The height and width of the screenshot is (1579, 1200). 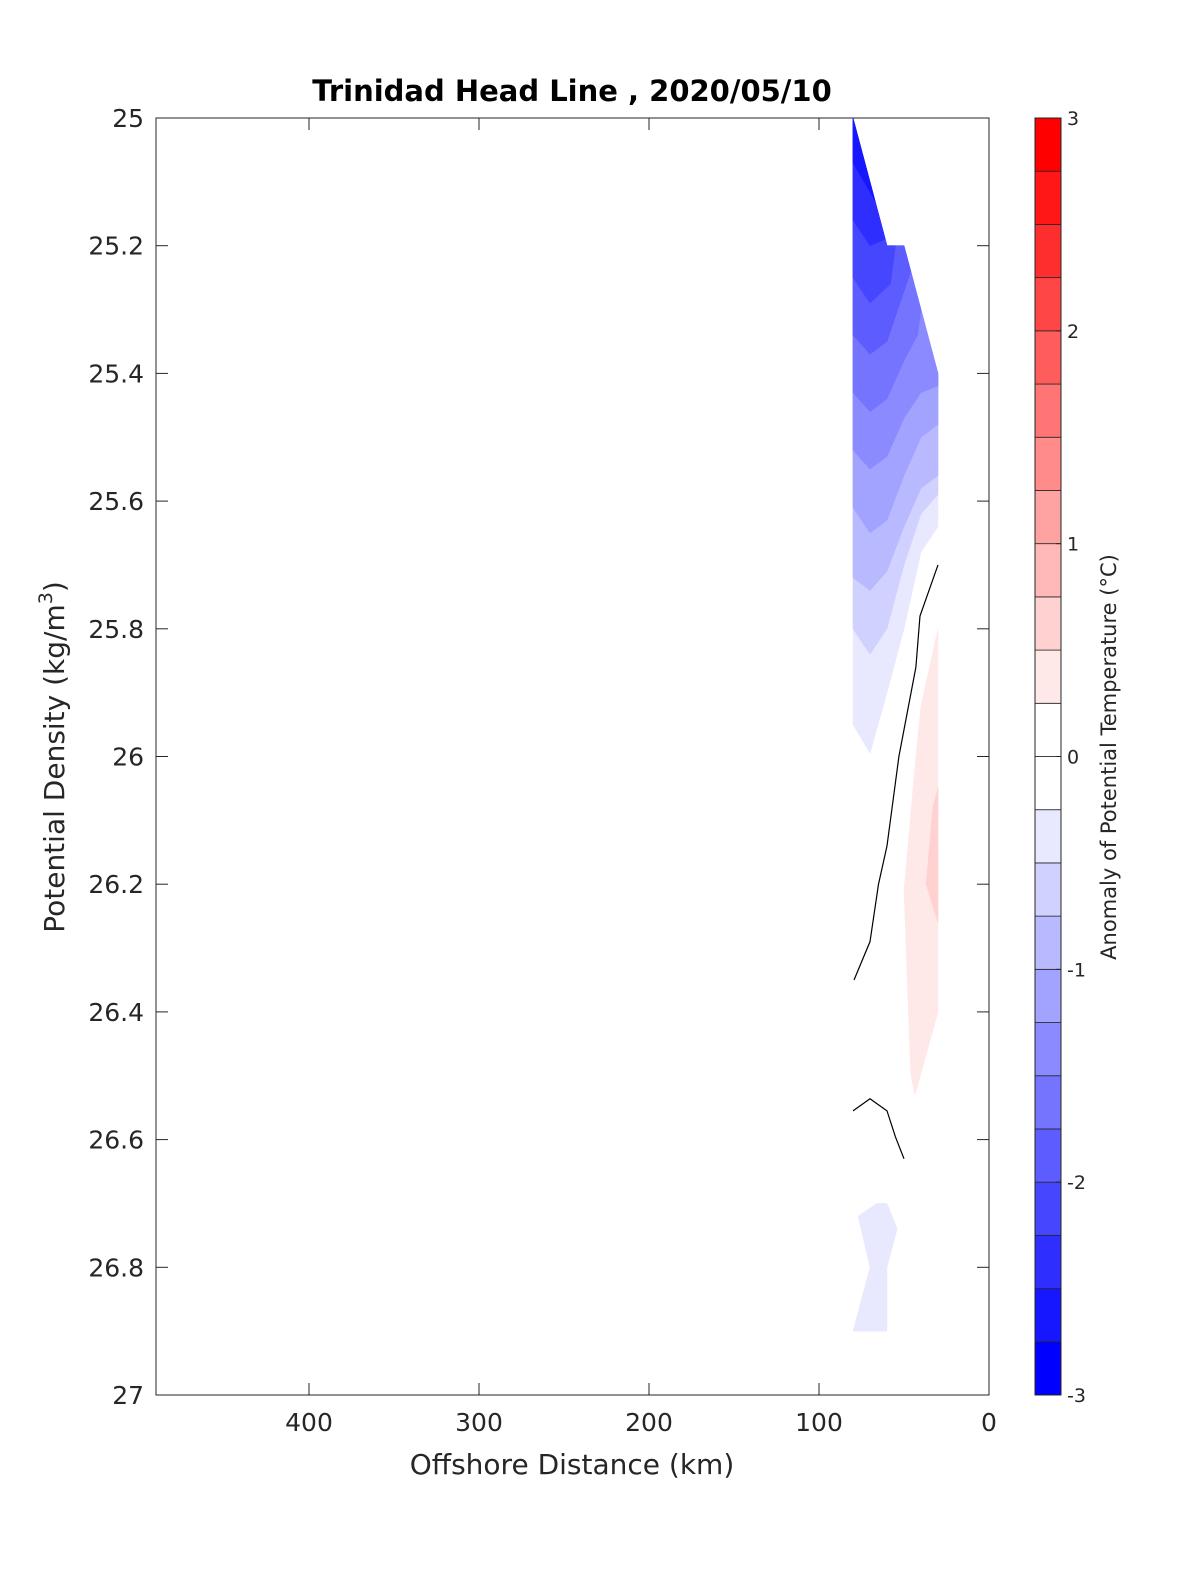 What do you see at coordinates (1073, 332) in the screenshot?
I see `colorbar-tick-label: 2` at bounding box center [1073, 332].